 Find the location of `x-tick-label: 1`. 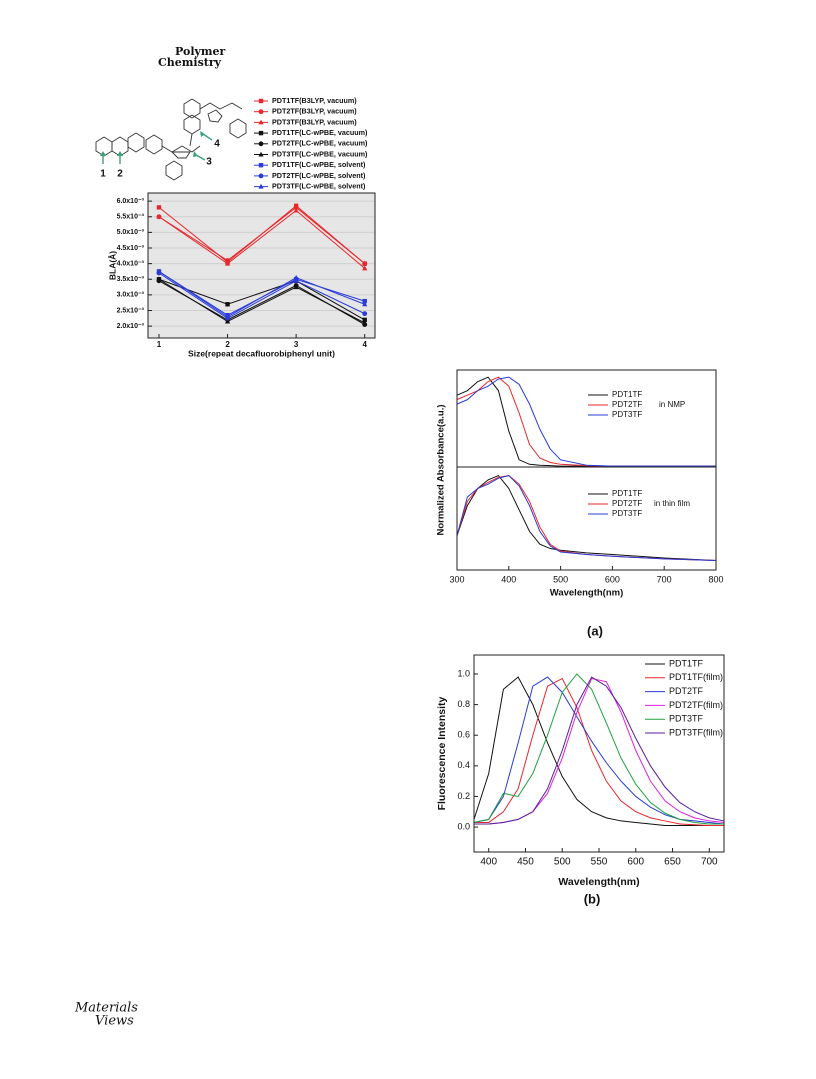

x-tick-label: 1 is located at coordinates (159, 344).